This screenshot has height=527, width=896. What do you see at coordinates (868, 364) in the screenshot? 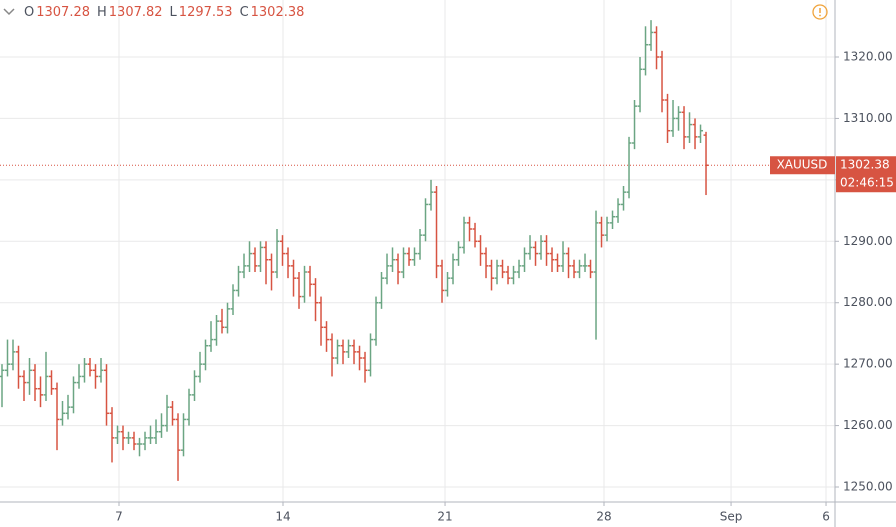
I see `y-tick-label: 1270.00` at bounding box center [868, 364].